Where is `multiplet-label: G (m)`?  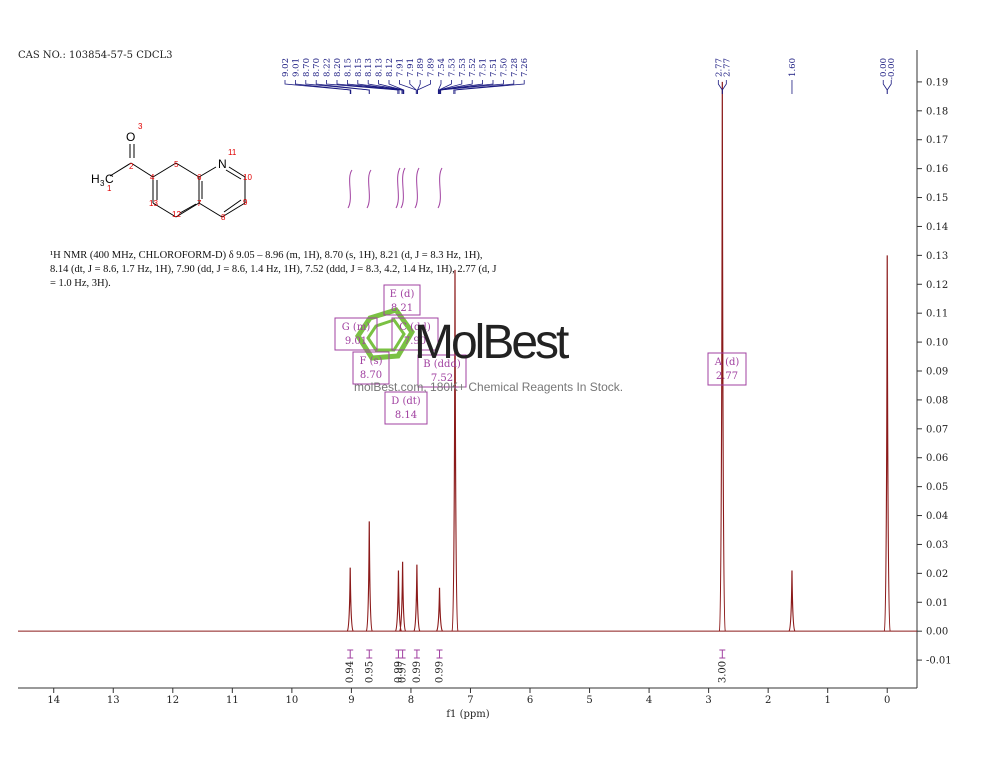 multiplet-label: G (m) is located at coordinates (356, 327).